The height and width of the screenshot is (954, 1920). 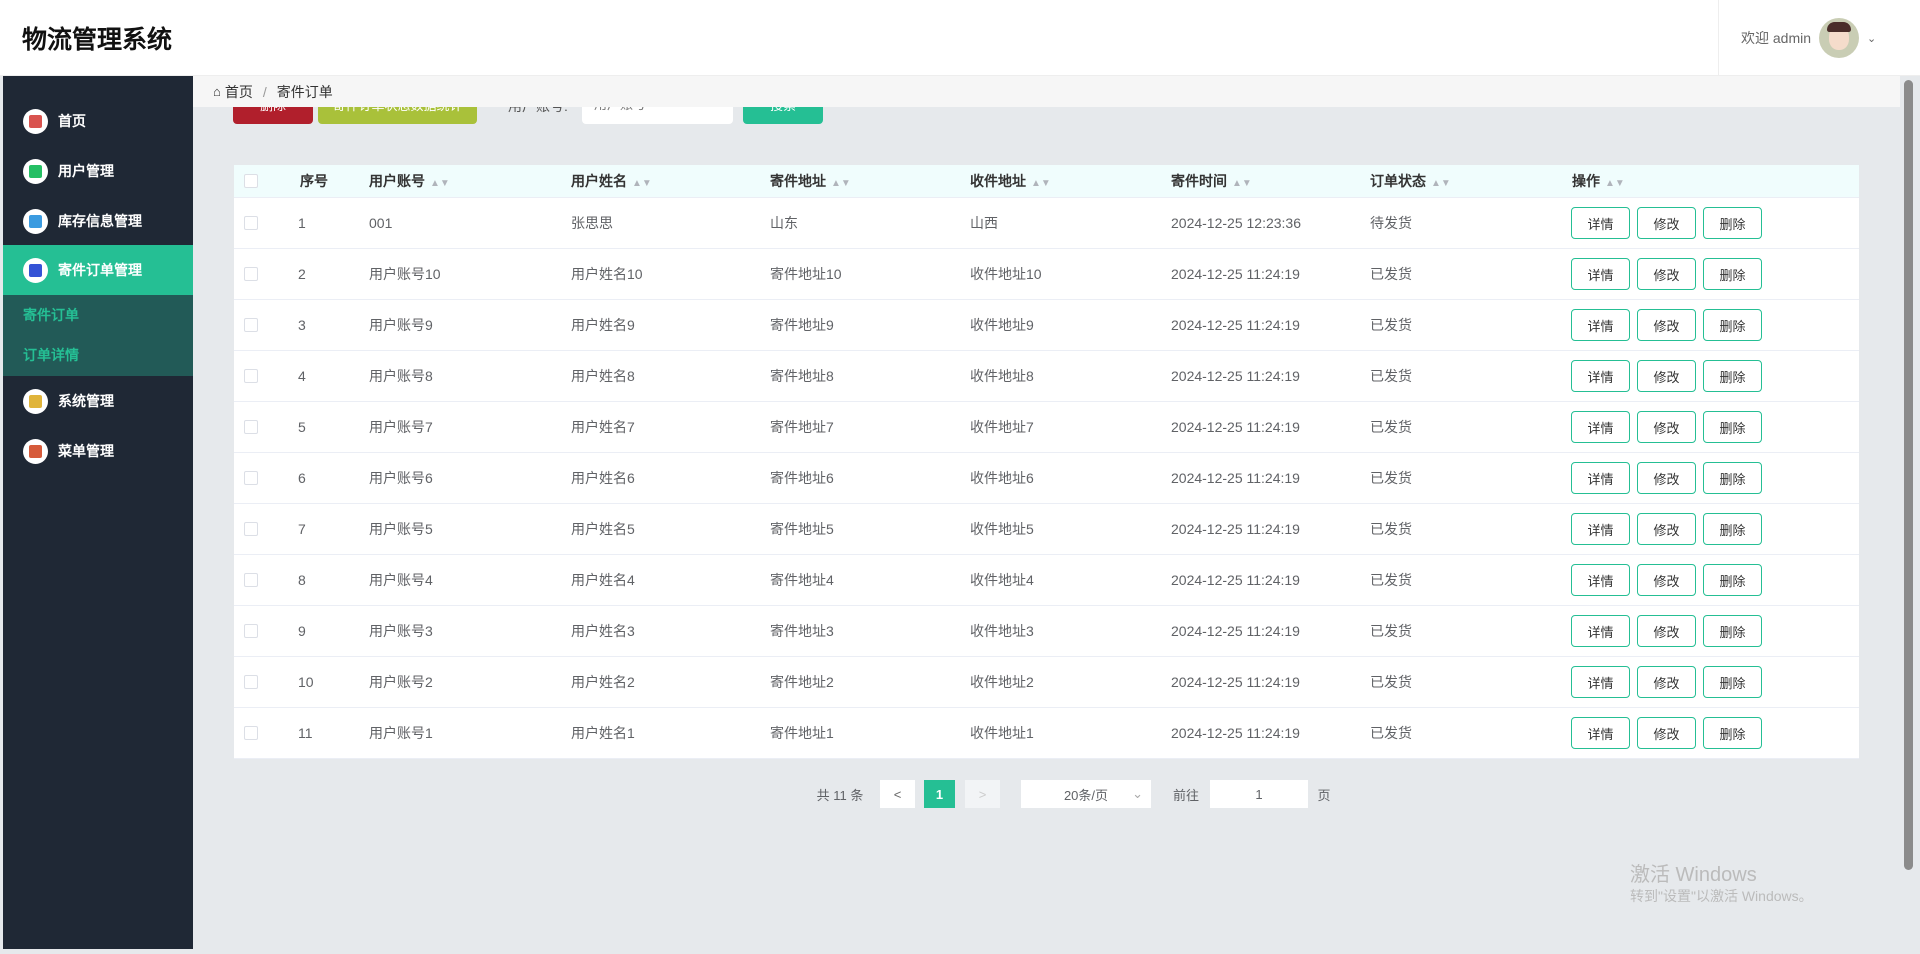 I want to click on avatar, so click(x=1839, y=38).